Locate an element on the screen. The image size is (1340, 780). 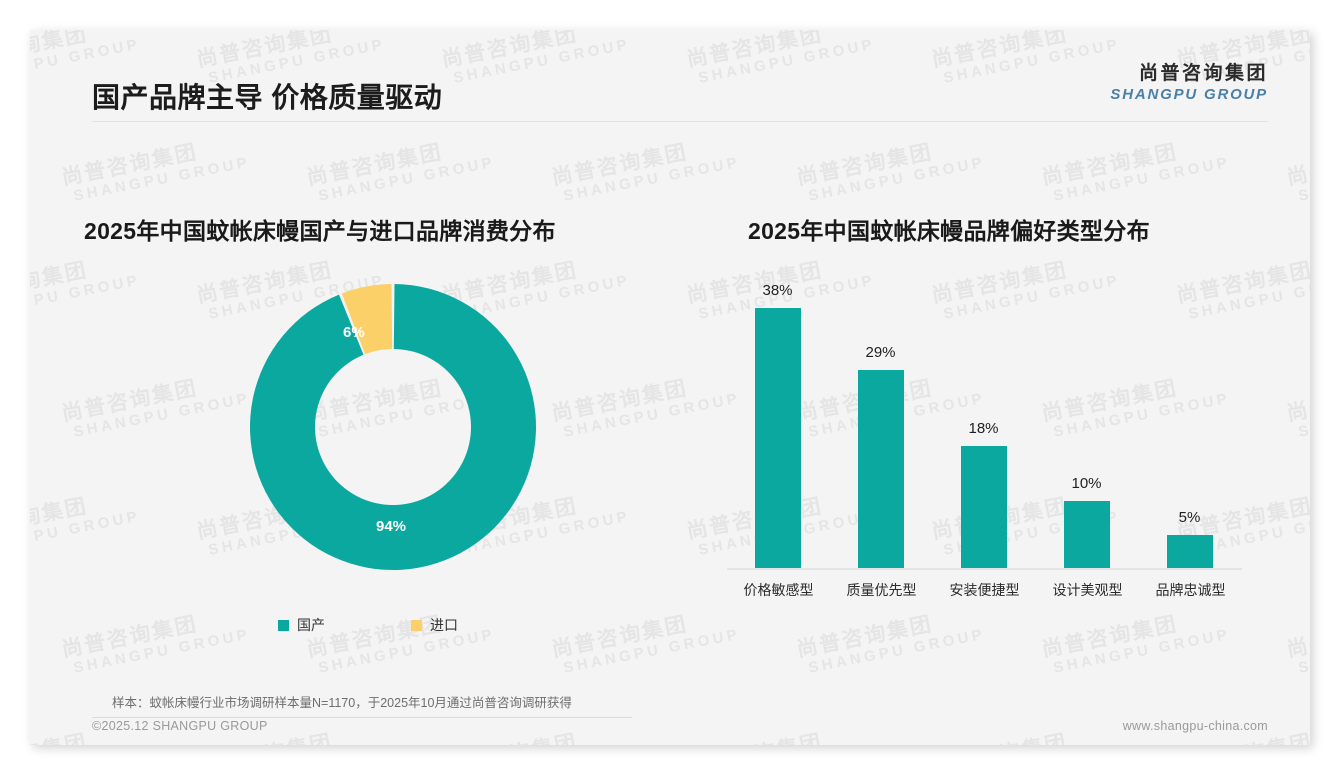
bar-xaxis-label: 安装便捷型 is located at coordinates (984, 590).